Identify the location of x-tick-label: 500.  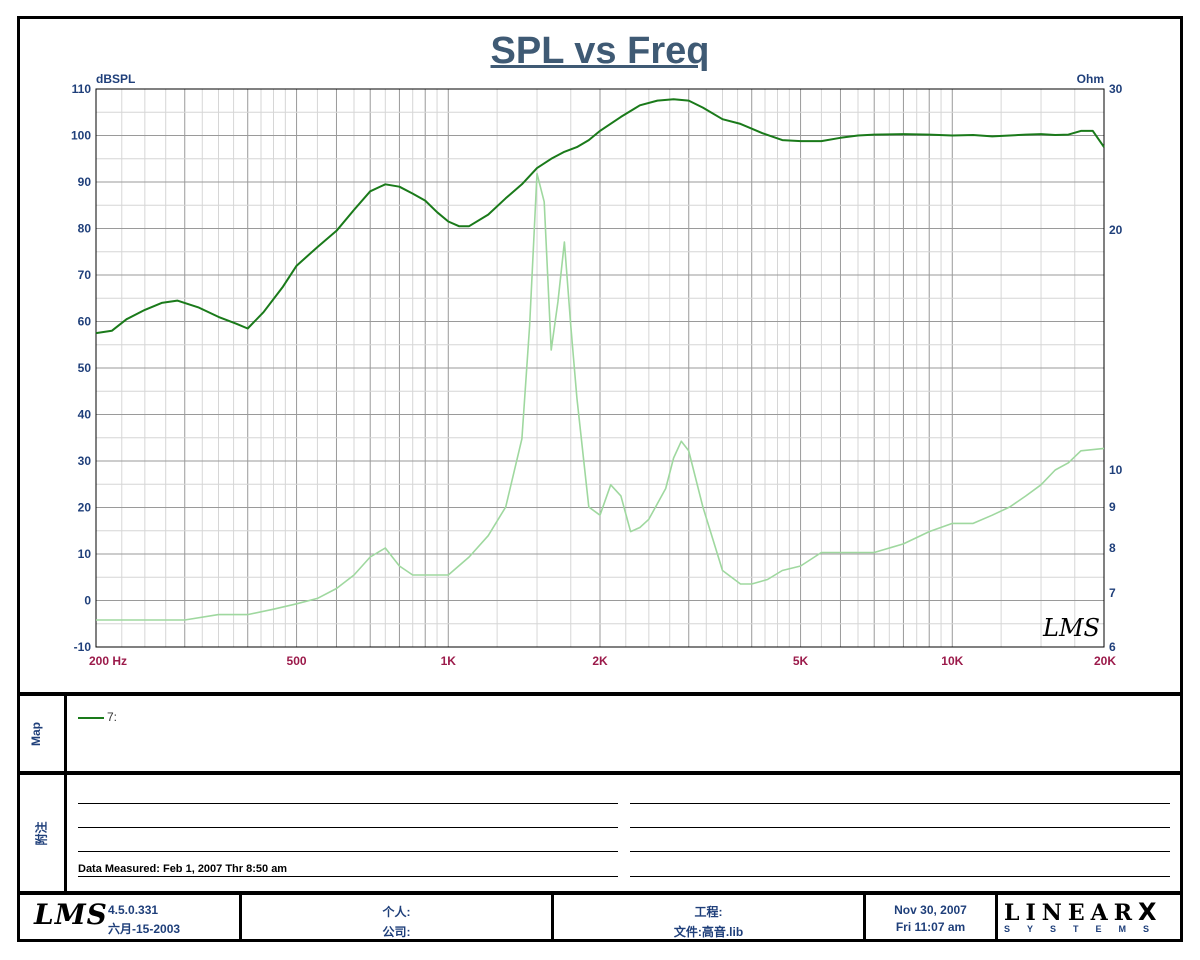
(297, 661).